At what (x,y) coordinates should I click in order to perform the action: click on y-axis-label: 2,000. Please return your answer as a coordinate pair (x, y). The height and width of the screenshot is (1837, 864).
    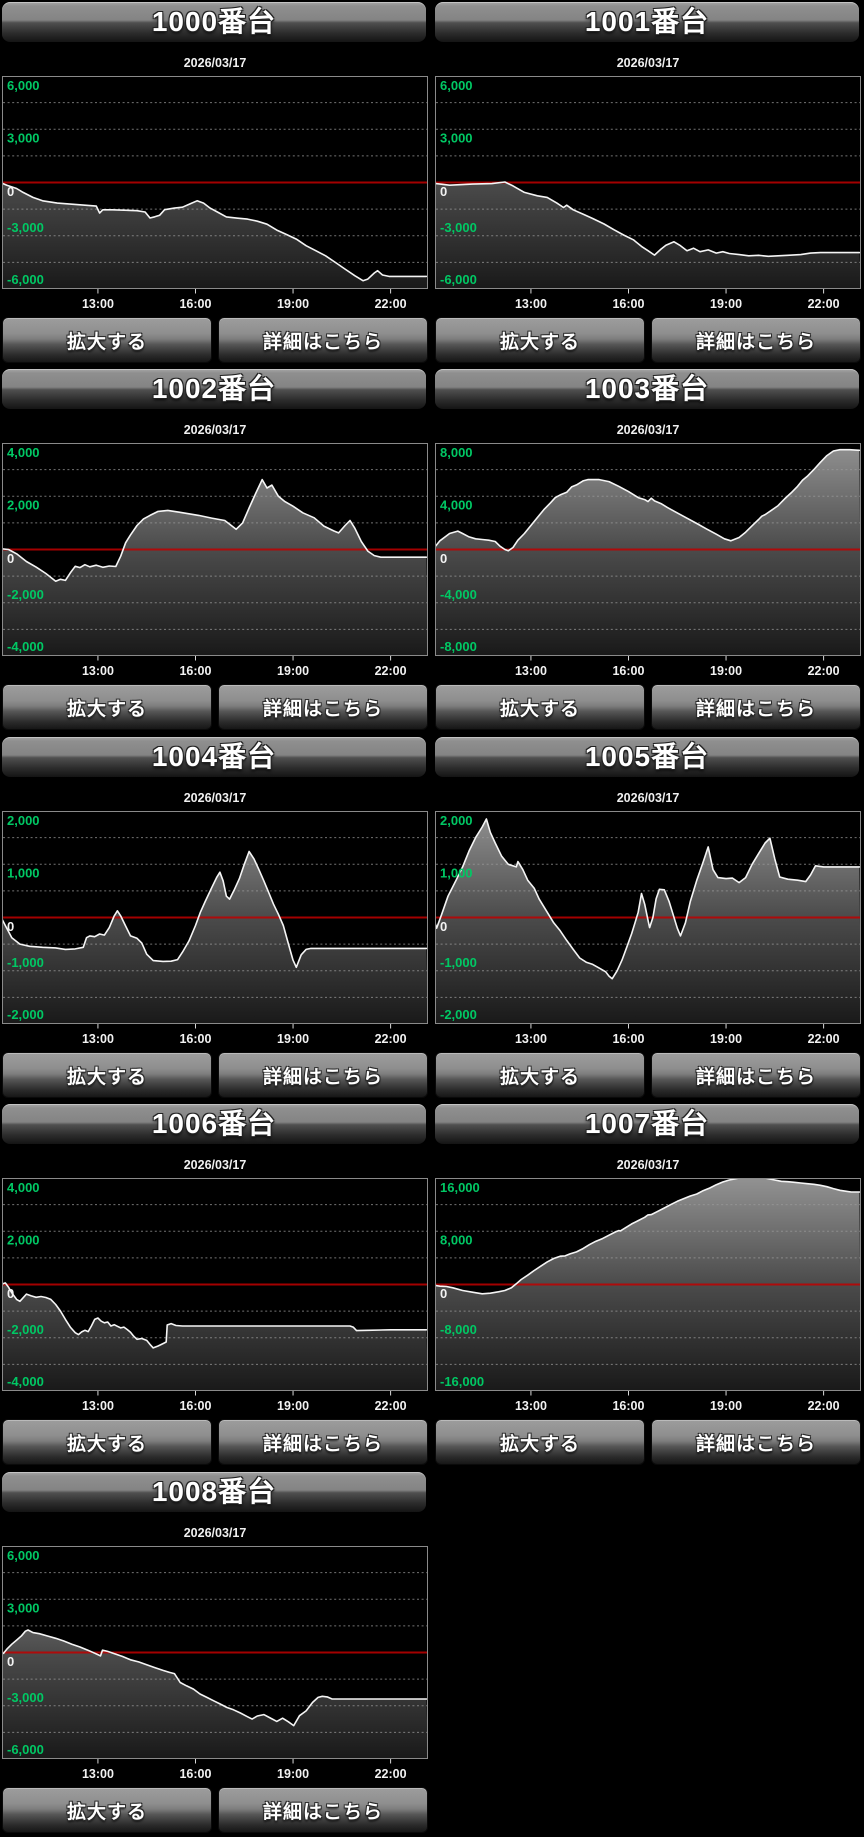
    Looking at the image, I should click on (23, 504).